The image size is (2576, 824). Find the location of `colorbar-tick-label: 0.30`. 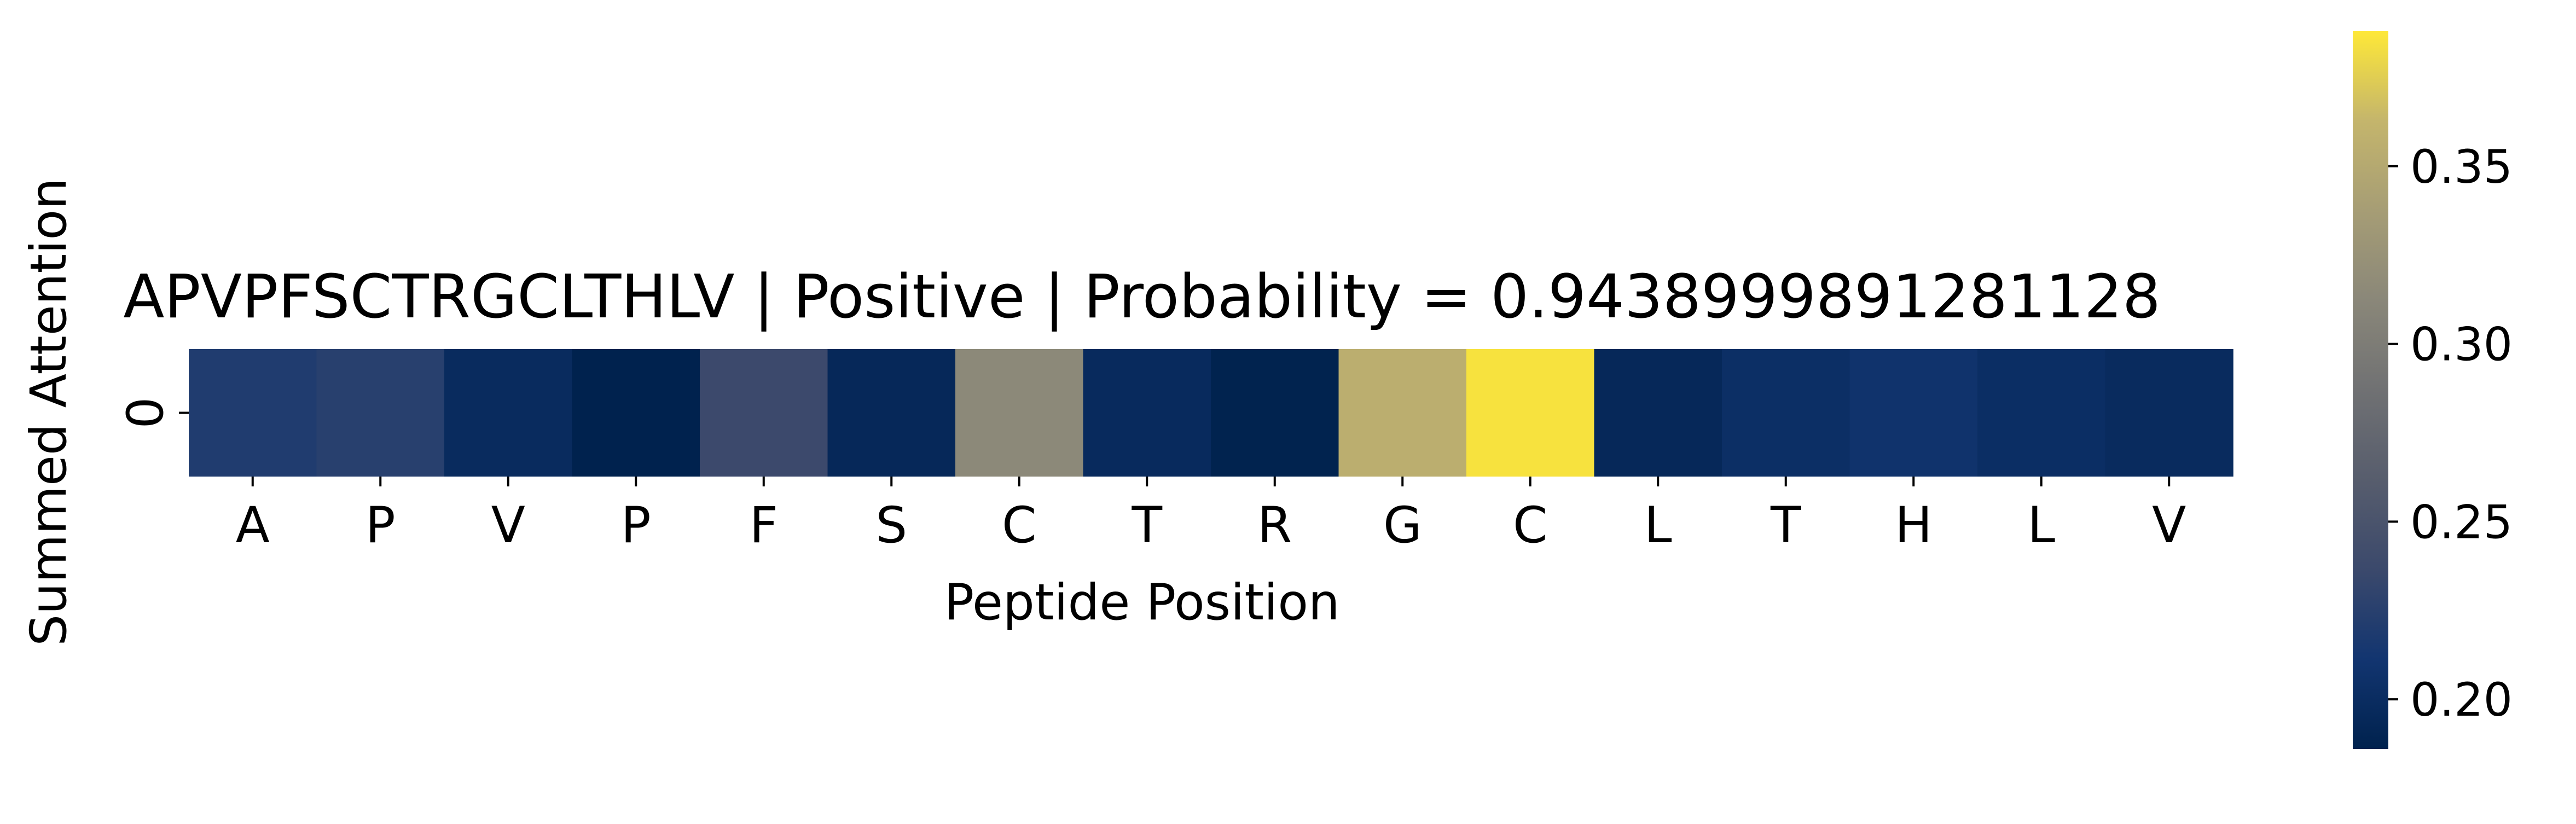

colorbar-tick-label: 0.30 is located at coordinates (2461, 345).